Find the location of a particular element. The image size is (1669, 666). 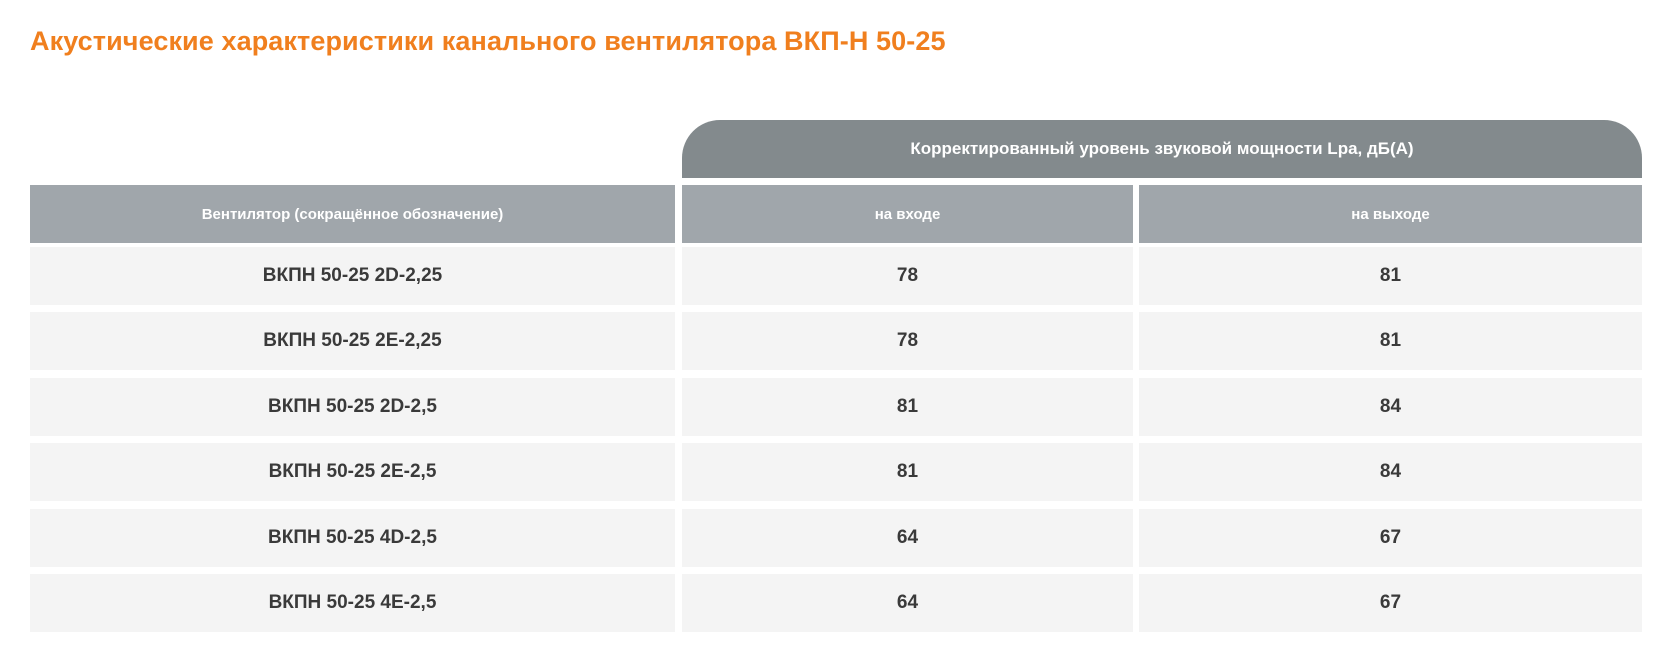

fan-model-cell: ВКПН 50-25 4D-2,5 is located at coordinates (352, 538).